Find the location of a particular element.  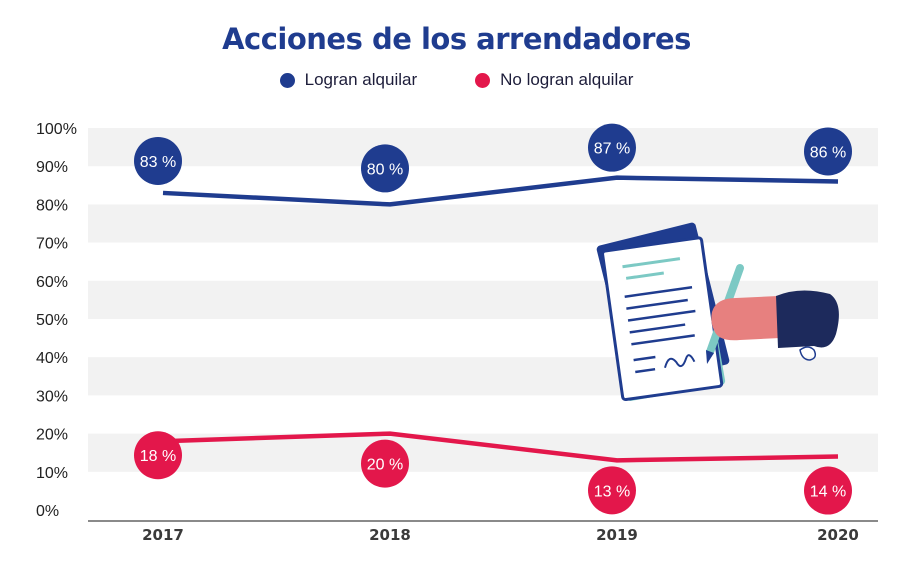

legend-label-no-logran: No logran alquilar is located at coordinates (567, 79).